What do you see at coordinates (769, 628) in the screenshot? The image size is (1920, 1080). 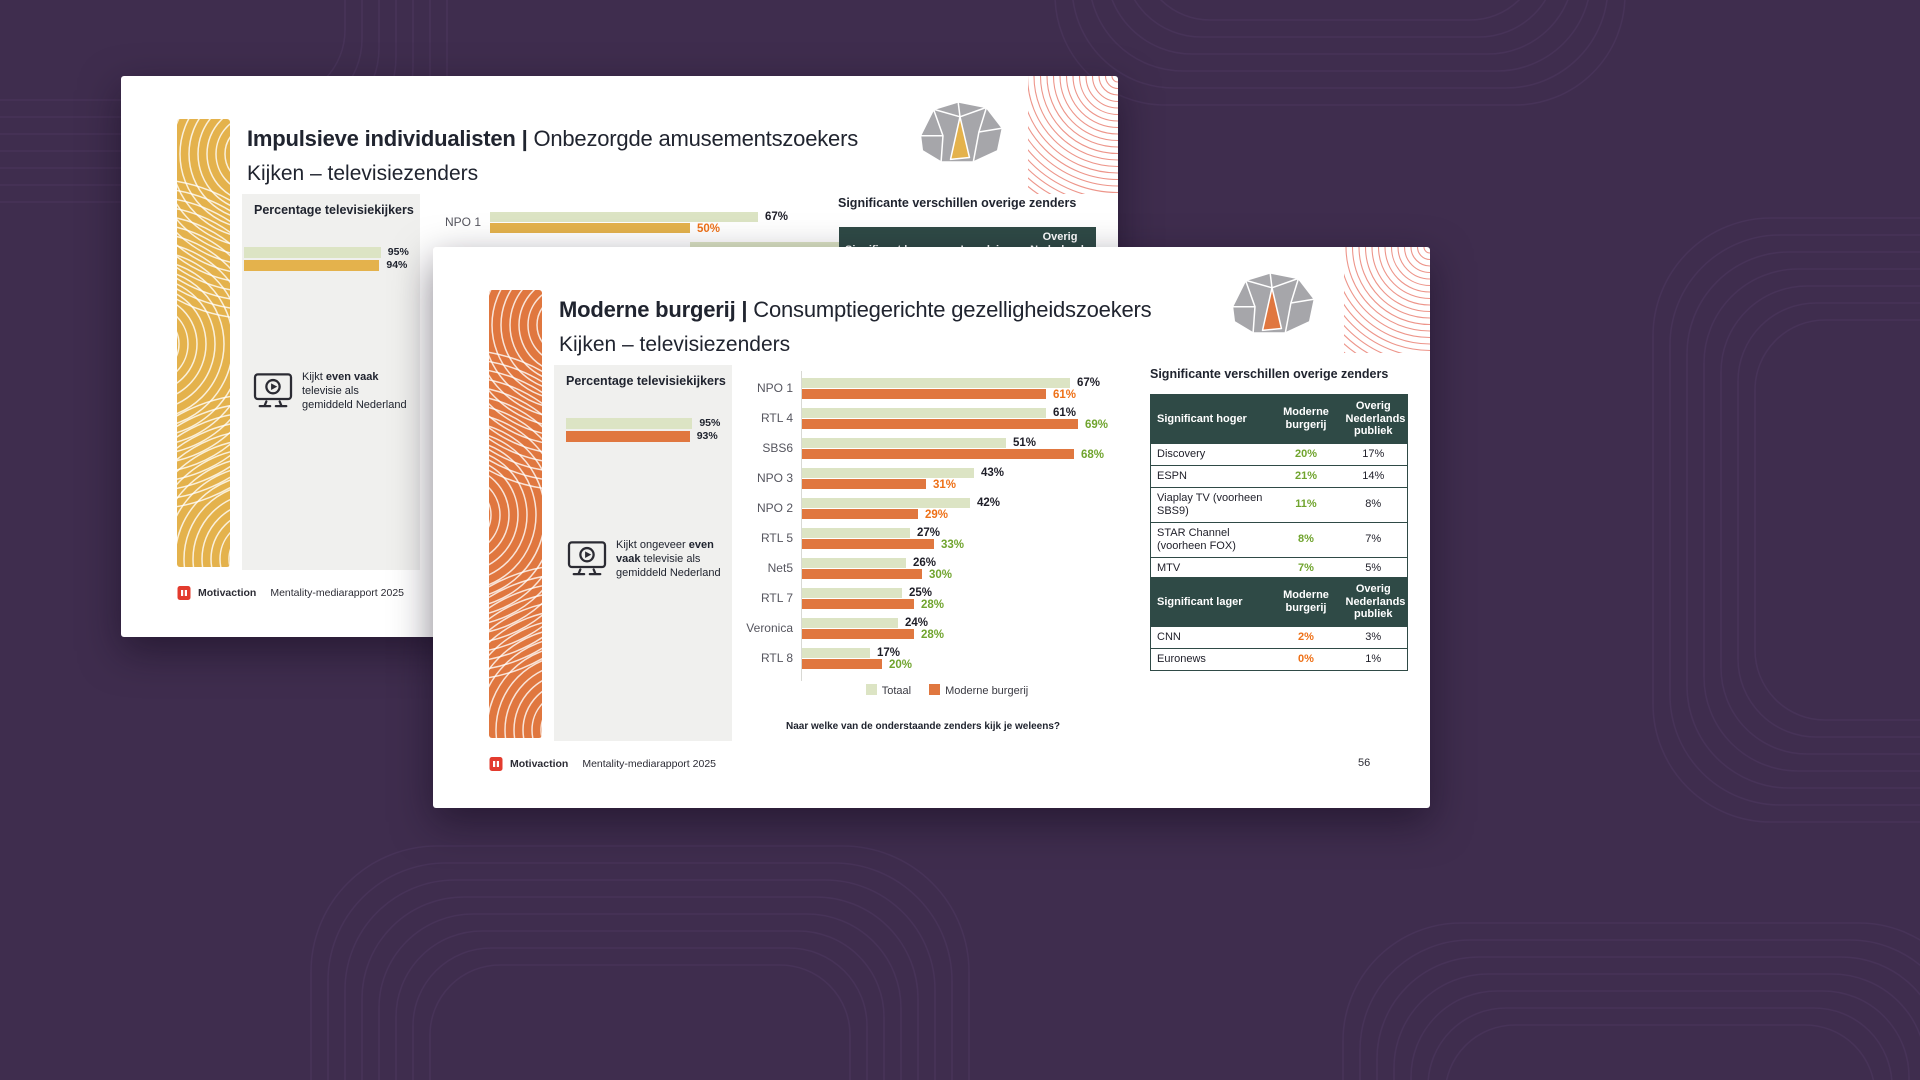 I see `channel-label: Veronica` at bounding box center [769, 628].